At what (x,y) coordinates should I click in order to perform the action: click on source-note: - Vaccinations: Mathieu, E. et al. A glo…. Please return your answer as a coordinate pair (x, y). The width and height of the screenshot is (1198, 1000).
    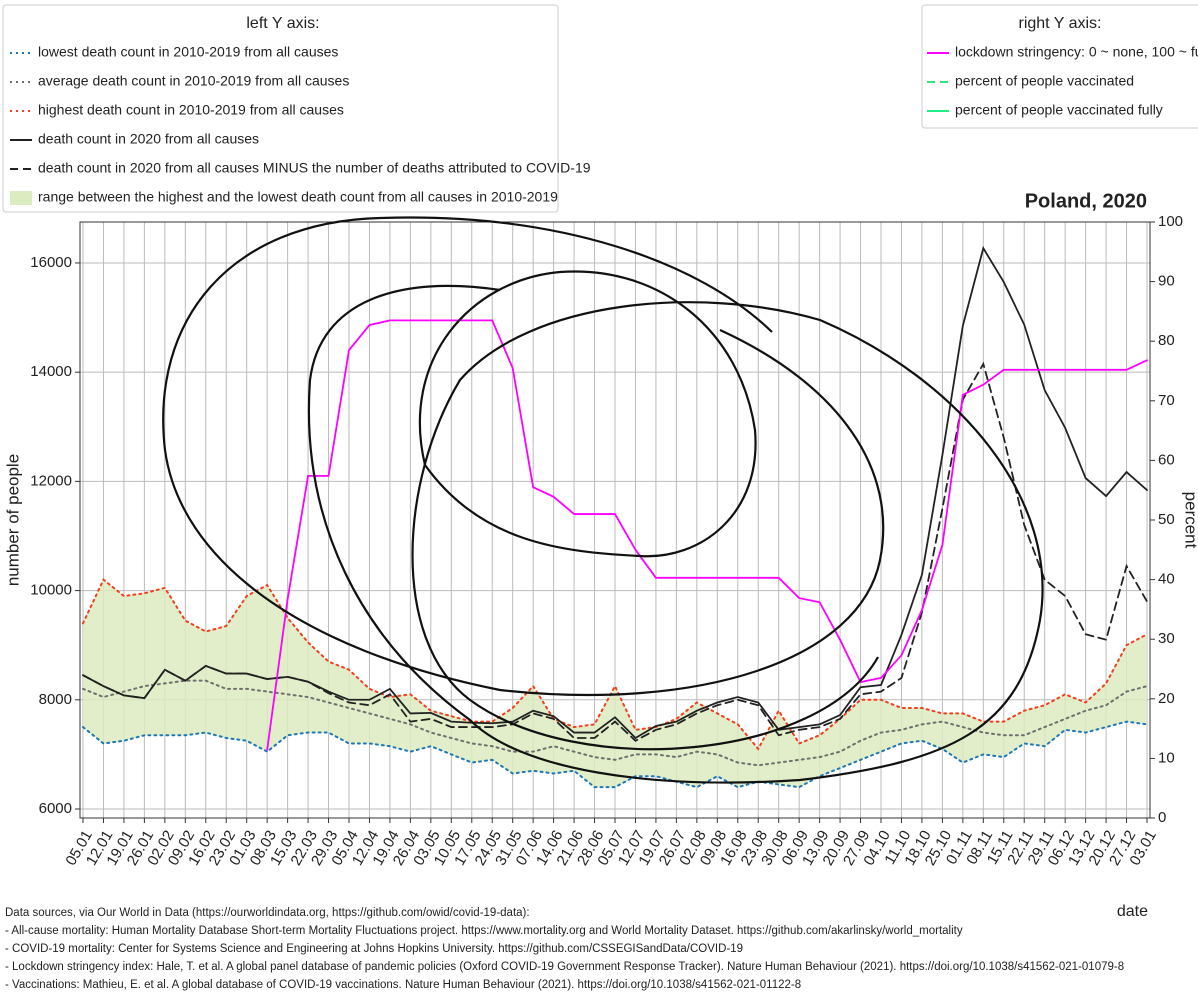
    Looking at the image, I should click on (403, 985).